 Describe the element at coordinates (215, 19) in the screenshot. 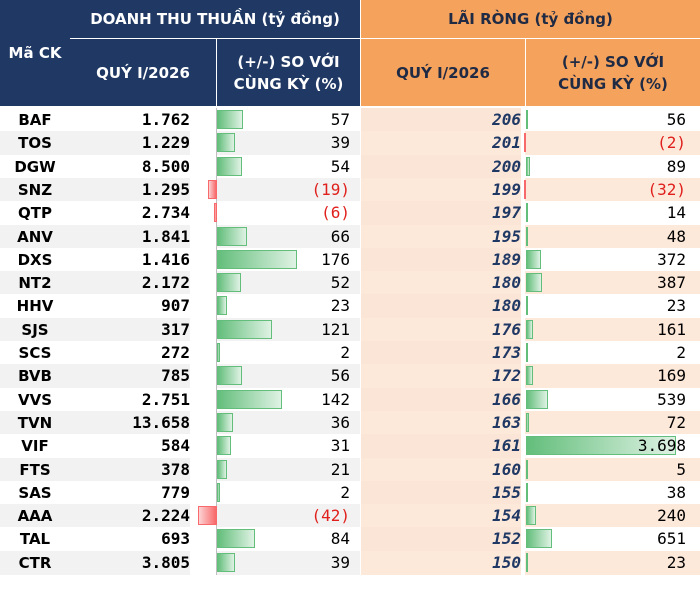

I see `header-revenue-title: DOANH THU THUẦN (tỷ đồng)` at that location.